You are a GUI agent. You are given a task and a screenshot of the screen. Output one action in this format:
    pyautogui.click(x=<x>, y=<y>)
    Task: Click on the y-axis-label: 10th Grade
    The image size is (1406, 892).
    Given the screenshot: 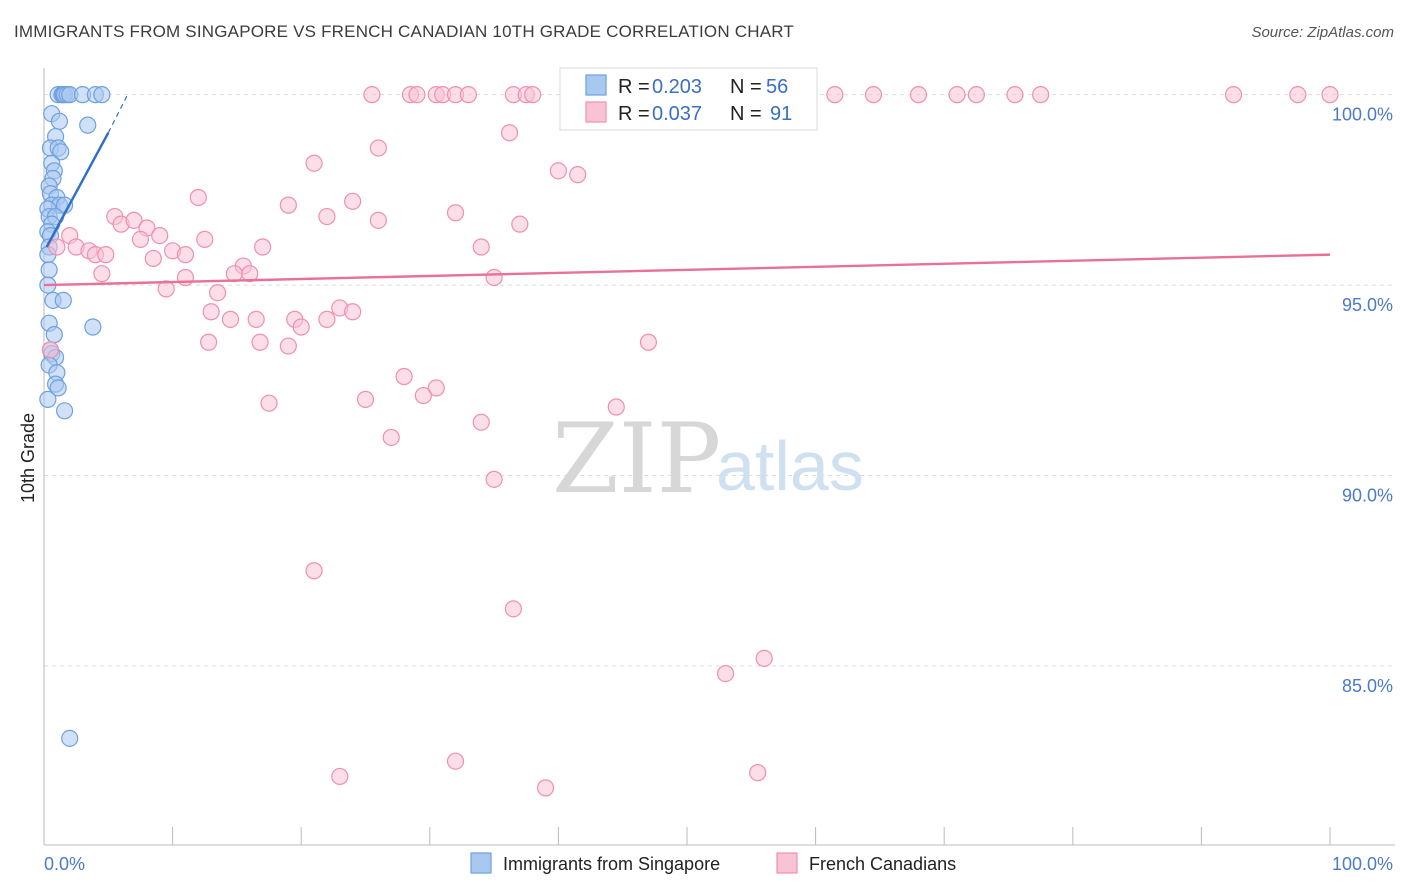 What is the action you would take?
    pyautogui.click(x=28, y=458)
    